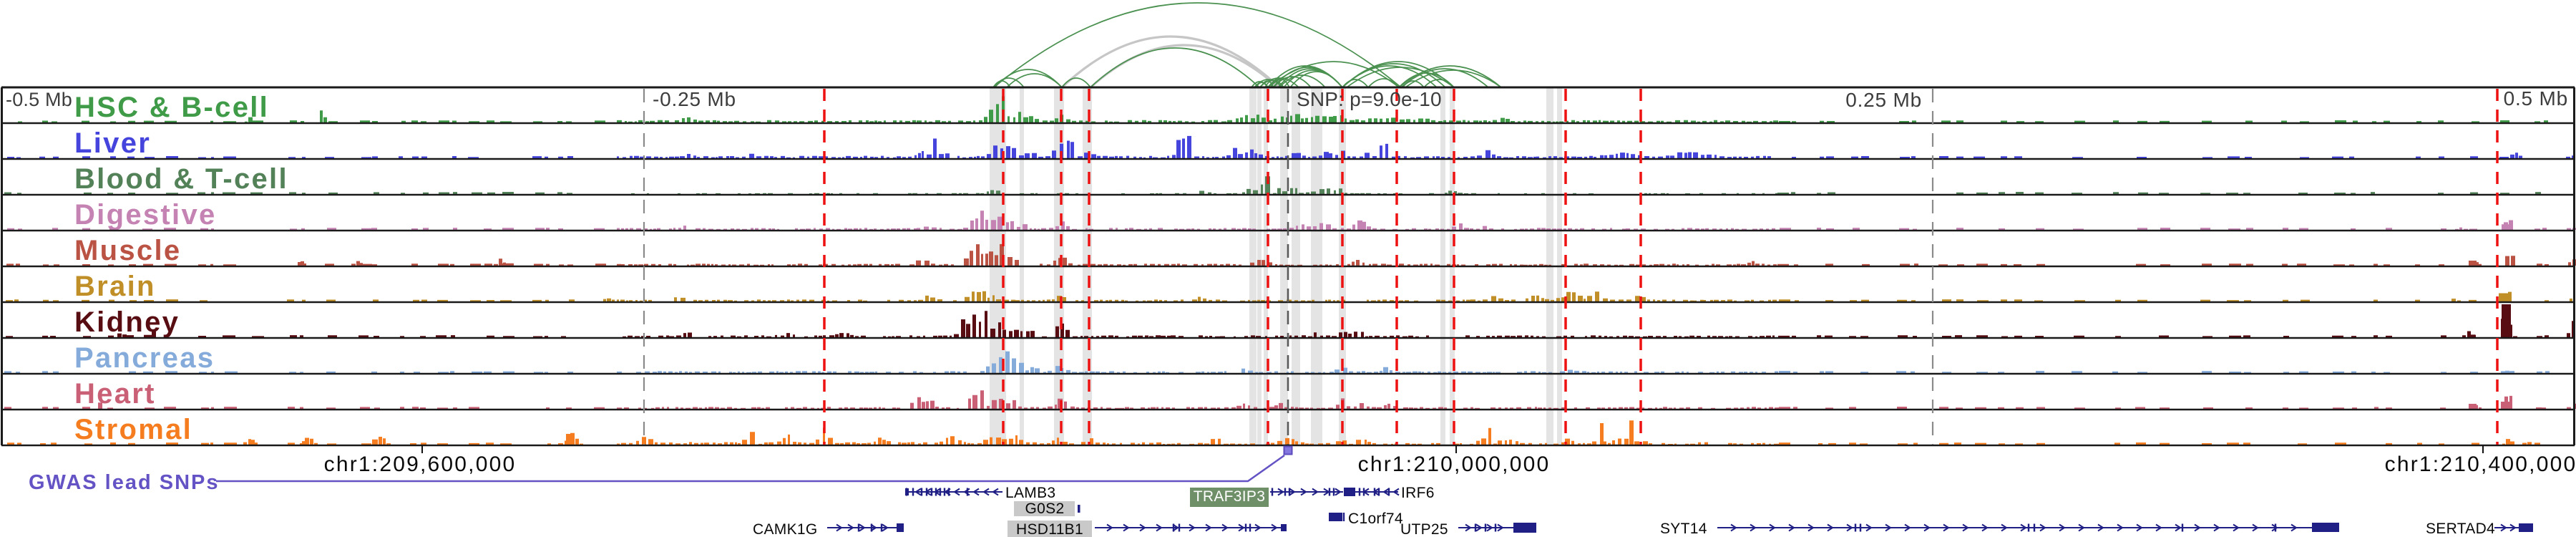 This screenshot has height=537, width=2576. Describe the element at coordinates (144, 358) in the screenshot. I see `svg-text: Pancreas` at that location.